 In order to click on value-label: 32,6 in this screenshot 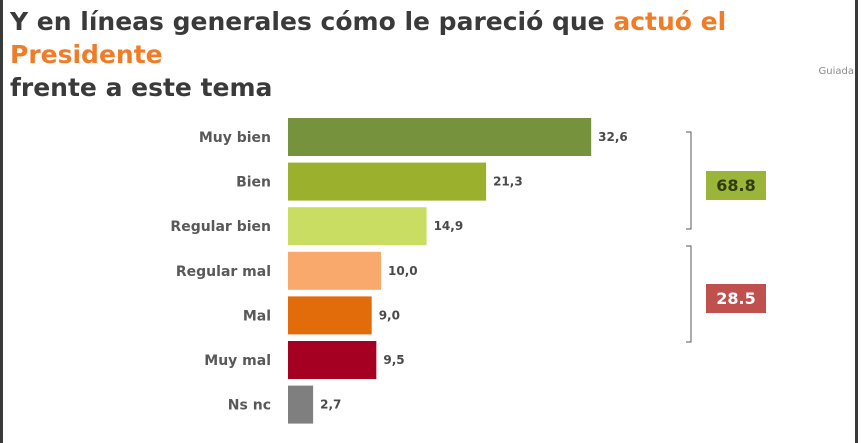, I will do `click(613, 137)`.